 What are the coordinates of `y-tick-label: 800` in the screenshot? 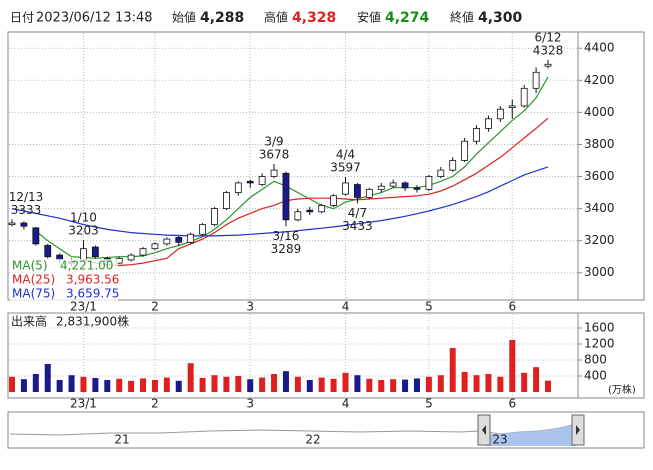 It's located at (595, 360).